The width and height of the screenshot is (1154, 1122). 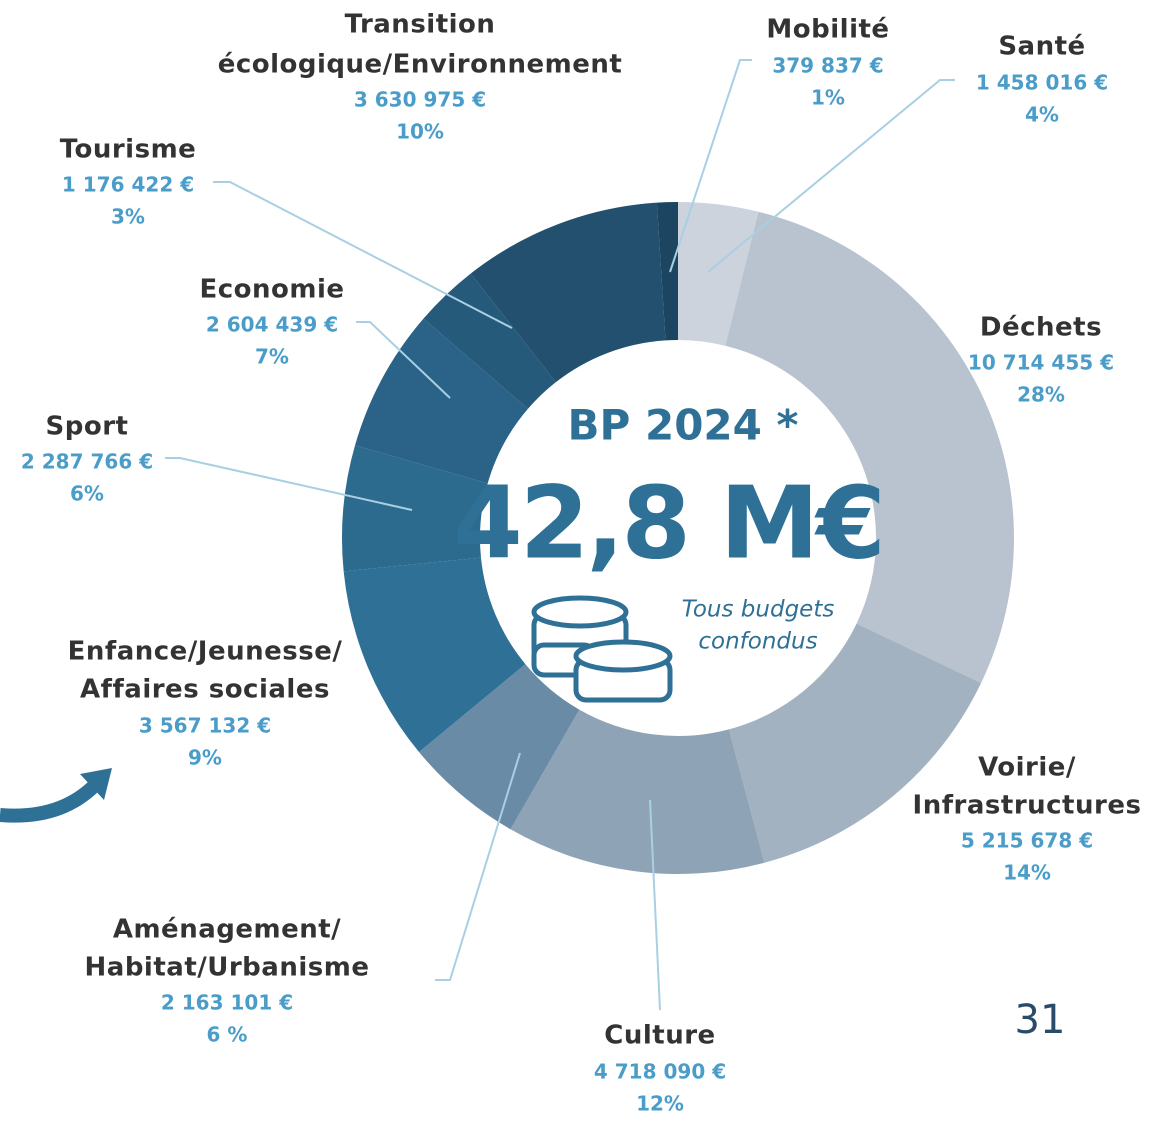 What do you see at coordinates (87, 462) in the screenshot?
I see `amount-label: 2 287 766 €` at bounding box center [87, 462].